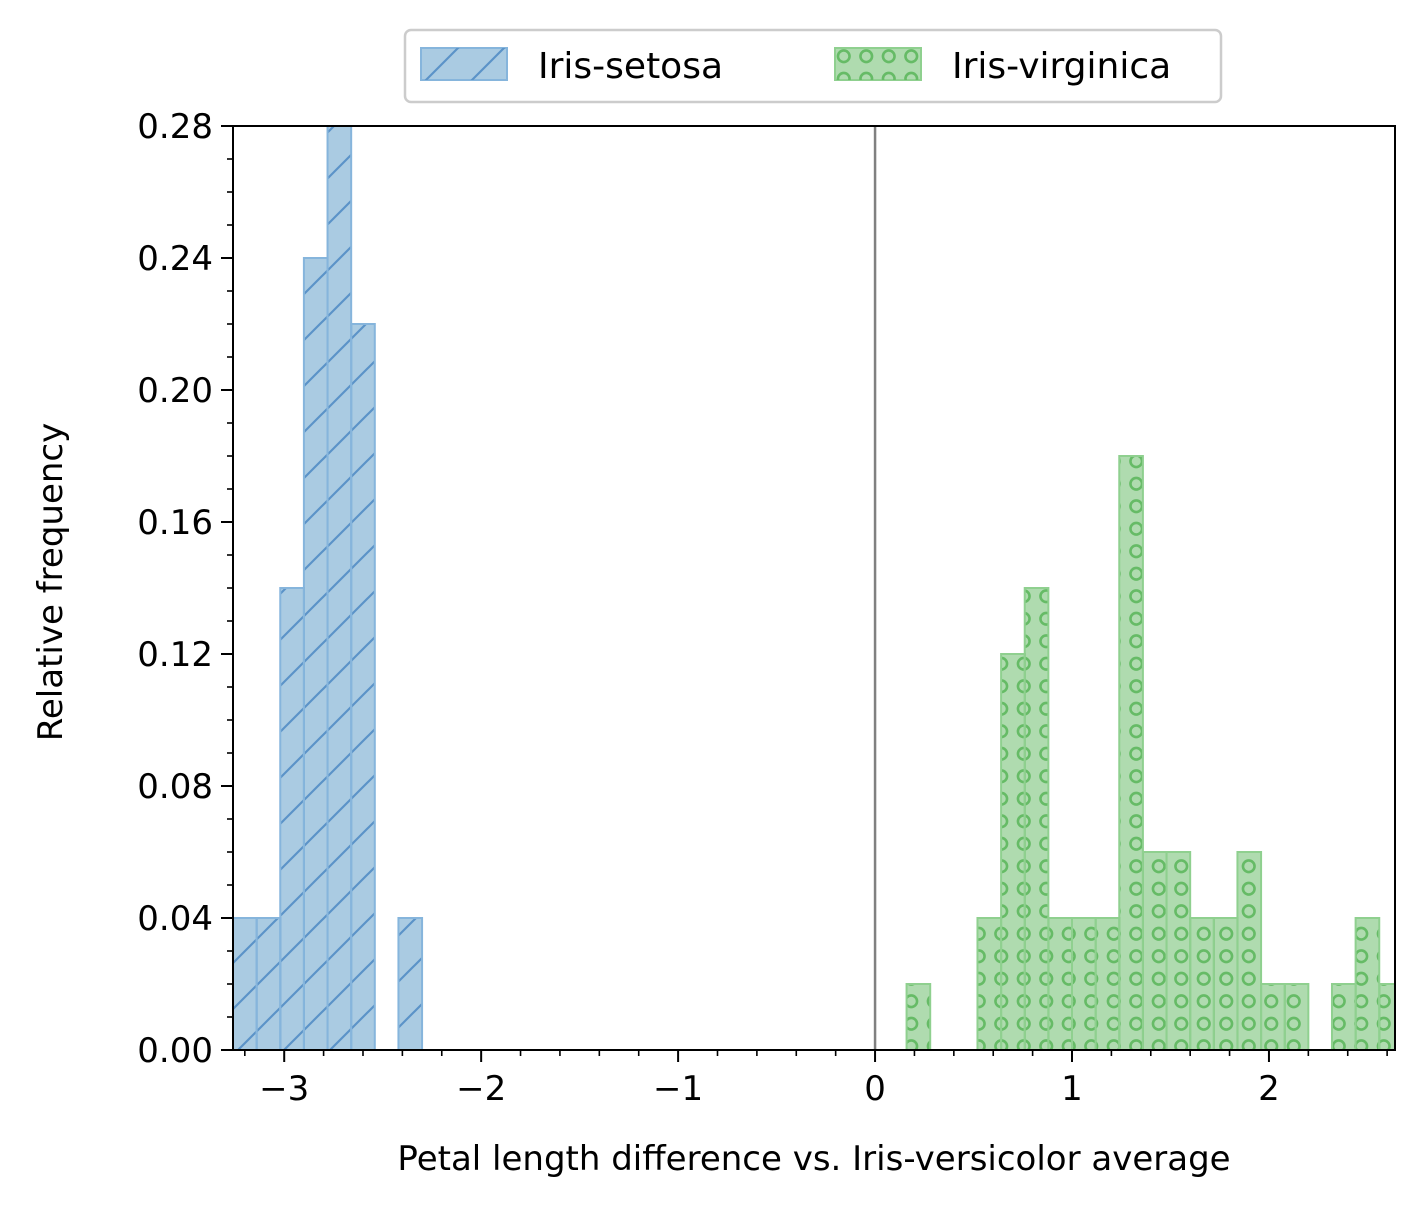  I want to click on legend-box, so click(813, 66).